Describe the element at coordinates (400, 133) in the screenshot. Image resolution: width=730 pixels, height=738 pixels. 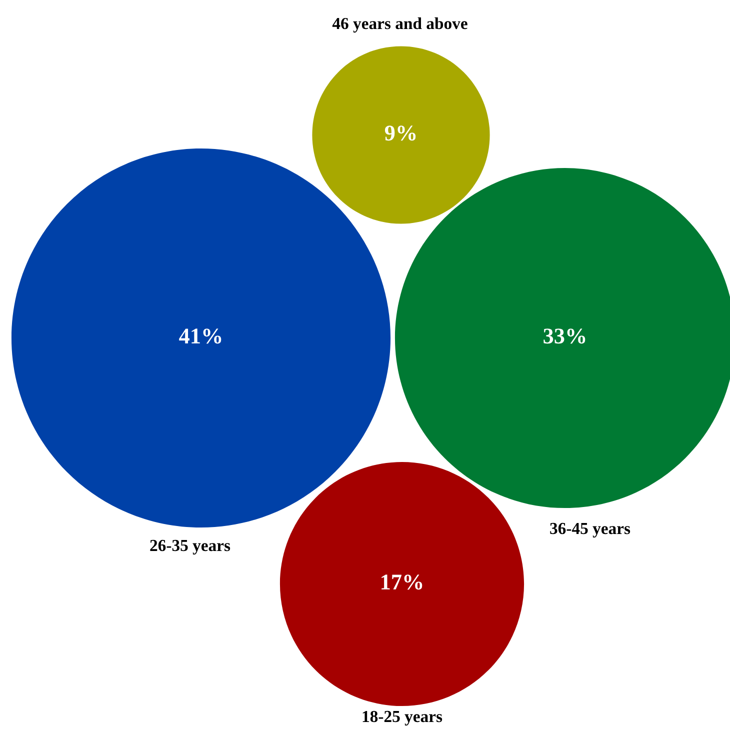
I see `data-label: 9%` at that location.